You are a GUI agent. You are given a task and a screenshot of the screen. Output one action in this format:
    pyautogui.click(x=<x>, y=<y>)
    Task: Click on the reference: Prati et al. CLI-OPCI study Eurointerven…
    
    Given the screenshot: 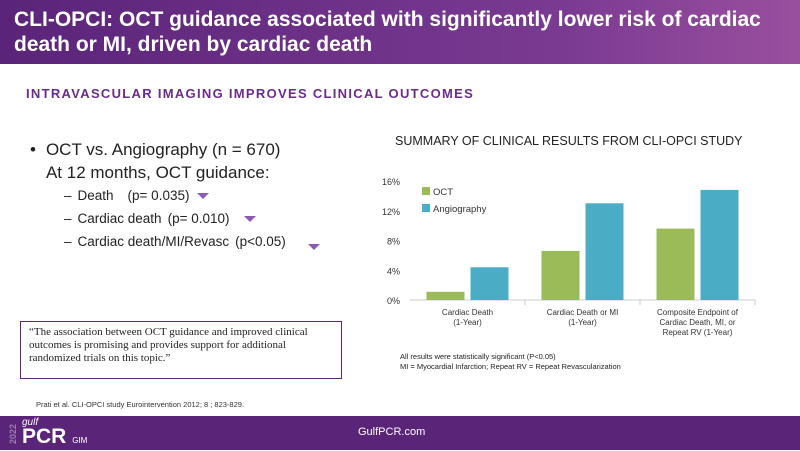 What is the action you would take?
    pyautogui.click(x=140, y=404)
    